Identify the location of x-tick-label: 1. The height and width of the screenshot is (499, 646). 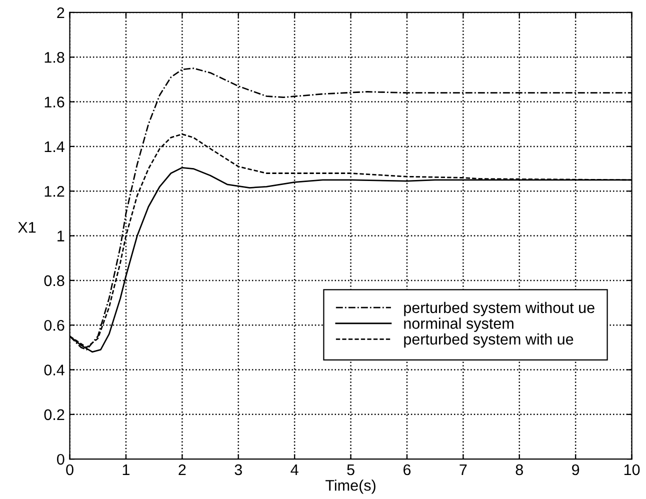
(126, 470).